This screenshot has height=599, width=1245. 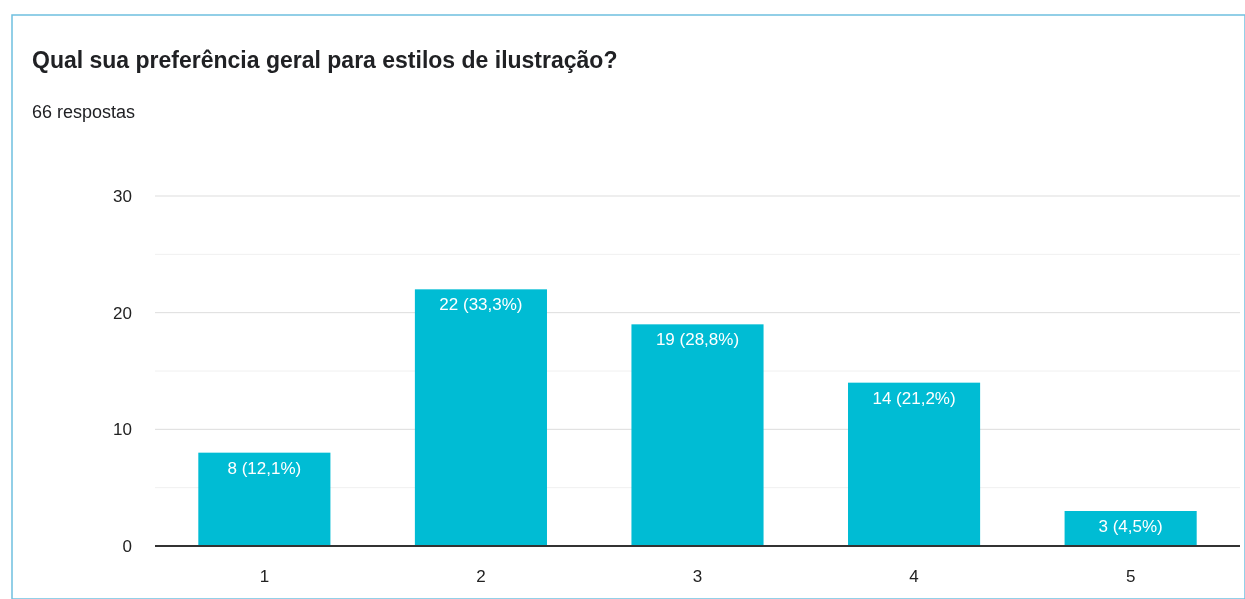 What do you see at coordinates (264, 576) in the screenshot?
I see `x-tick-label: 1` at bounding box center [264, 576].